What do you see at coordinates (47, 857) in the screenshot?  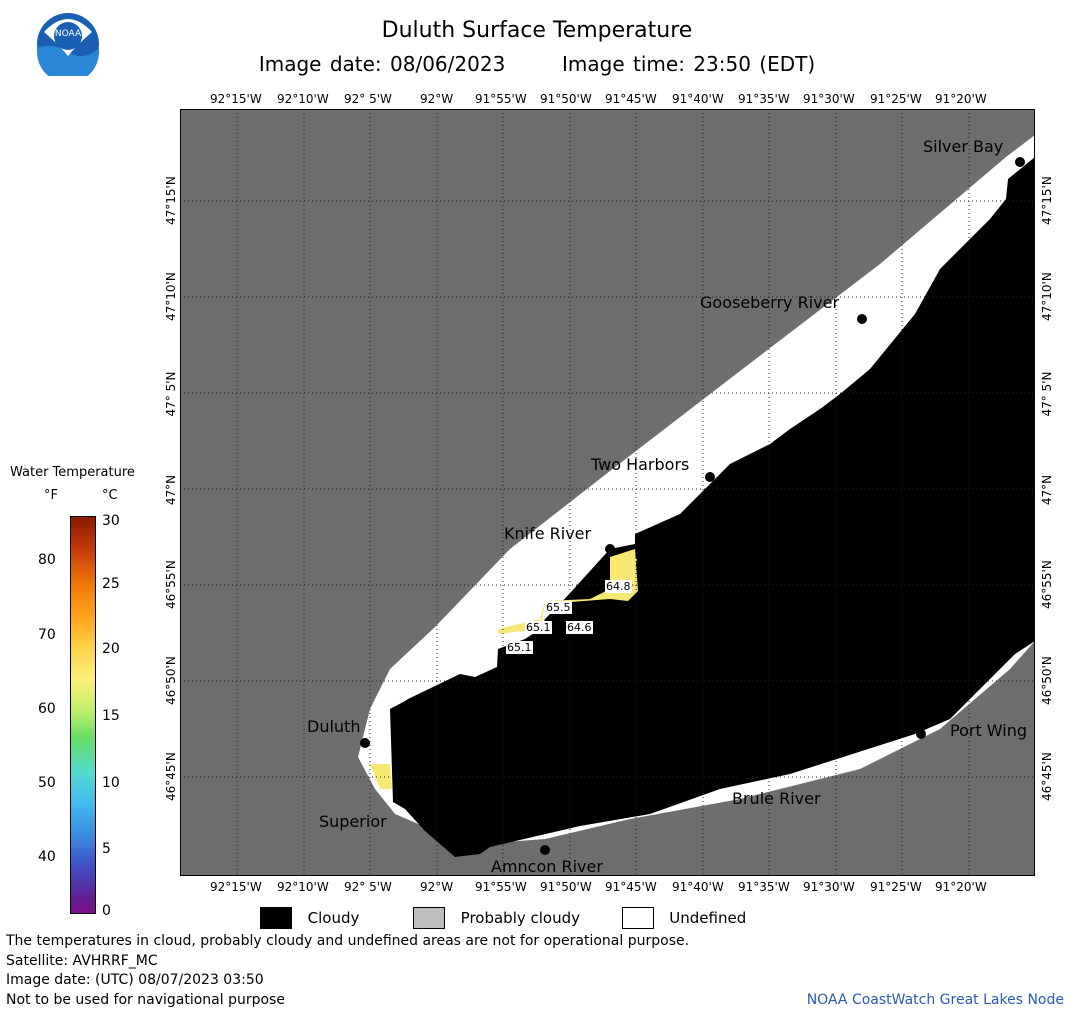 I see `f-tick: 40` at bounding box center [47, 857].